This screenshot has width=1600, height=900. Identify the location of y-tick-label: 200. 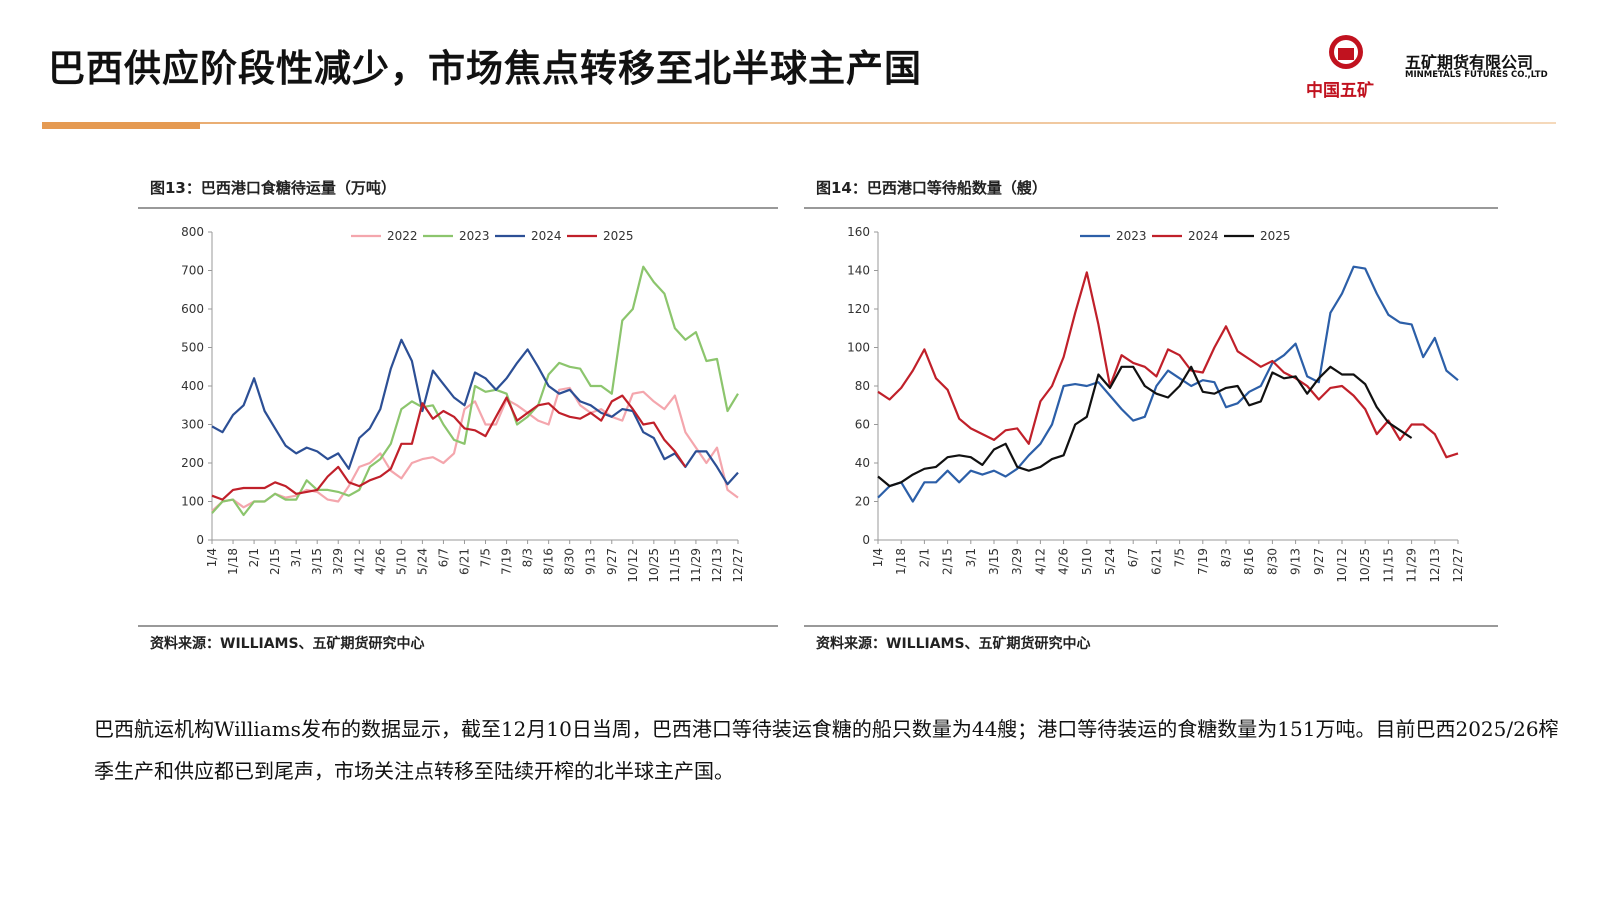
(192, 463).